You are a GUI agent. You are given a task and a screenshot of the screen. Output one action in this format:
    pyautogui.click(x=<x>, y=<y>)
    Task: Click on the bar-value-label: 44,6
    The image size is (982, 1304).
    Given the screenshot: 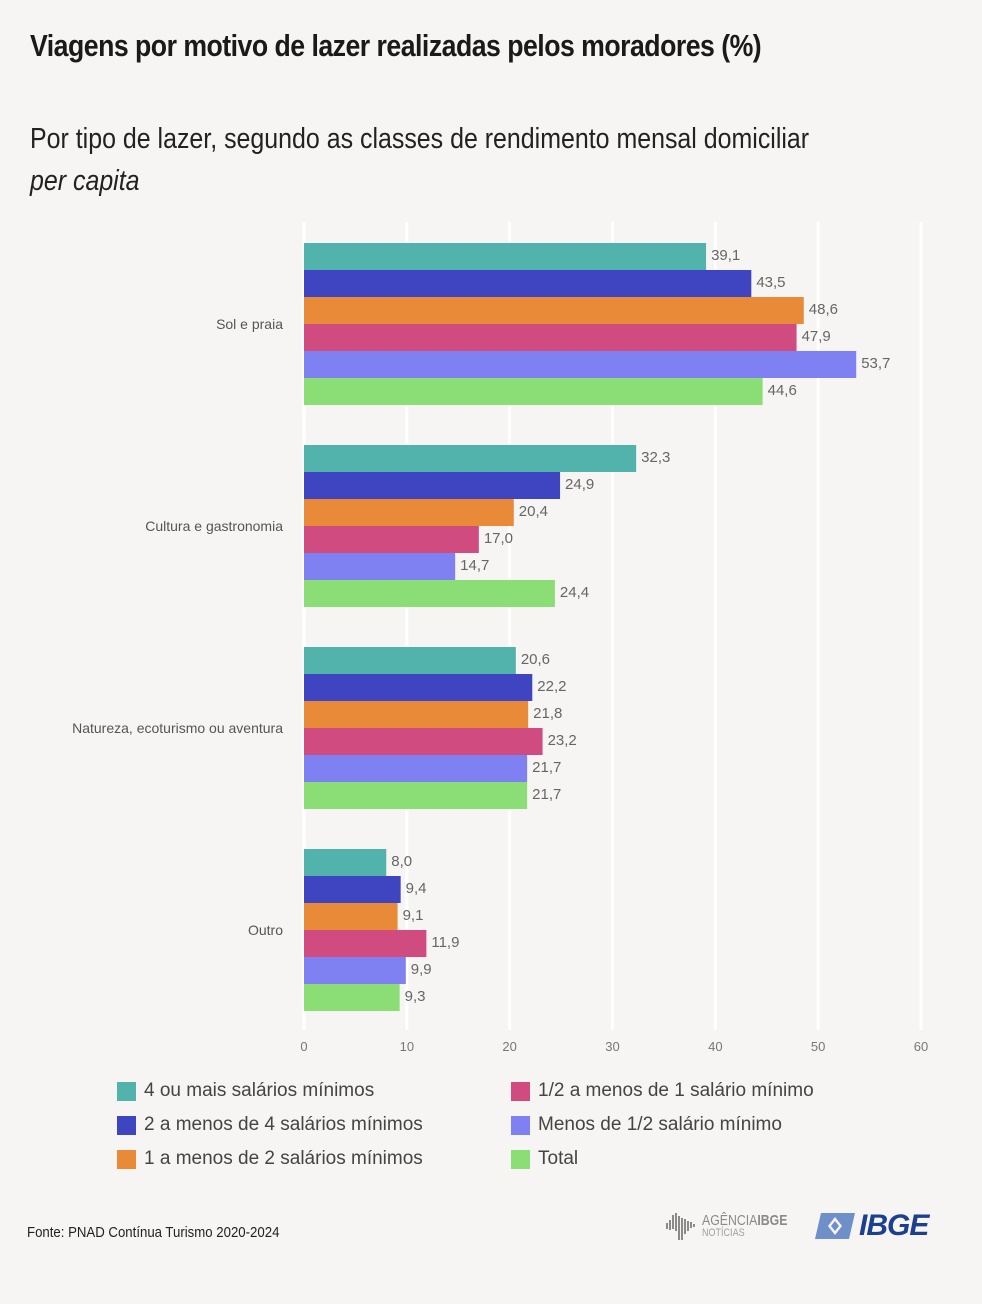 What is the action you would take?
    pyautogui.click(x=782, y=390)
    